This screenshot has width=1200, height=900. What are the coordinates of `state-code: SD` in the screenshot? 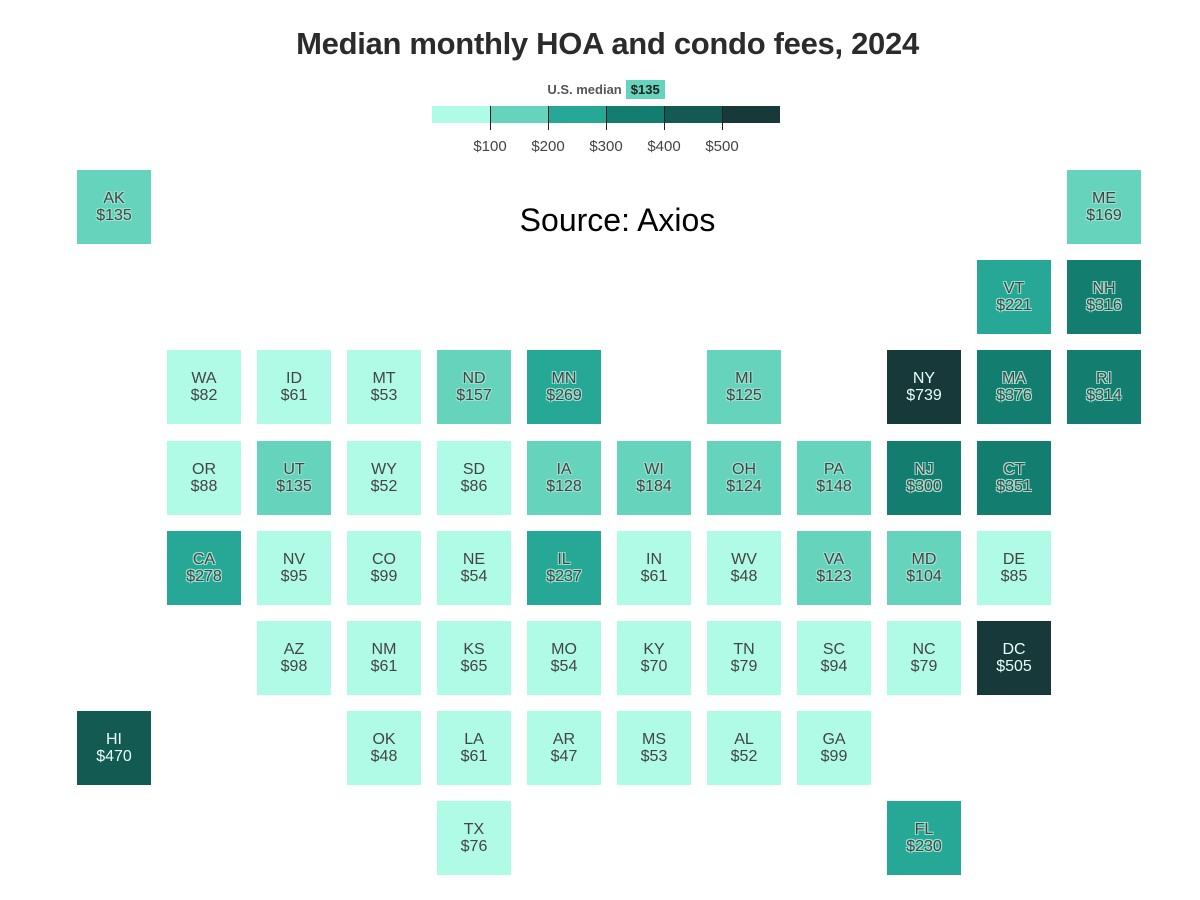 It's located at (474, 469).